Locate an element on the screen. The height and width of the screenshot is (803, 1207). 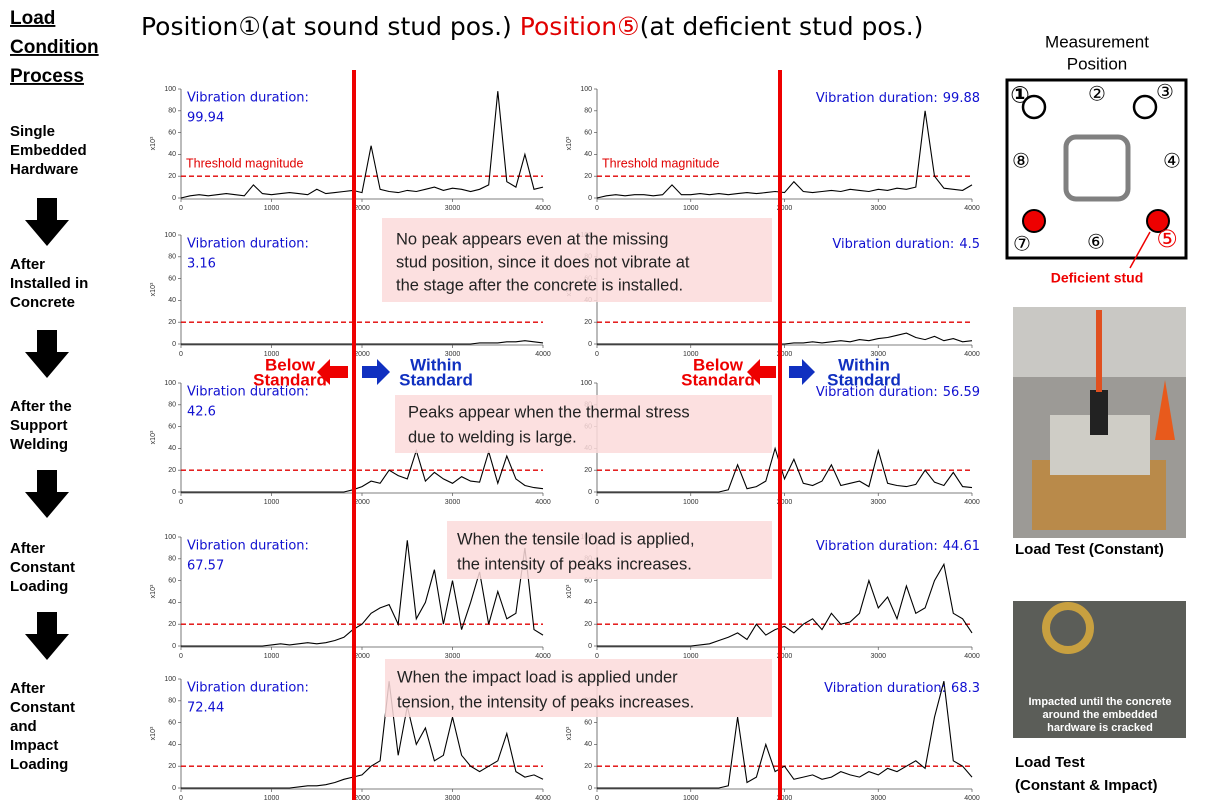
position-label: ⑧ is located at coordinates (1021, 161).